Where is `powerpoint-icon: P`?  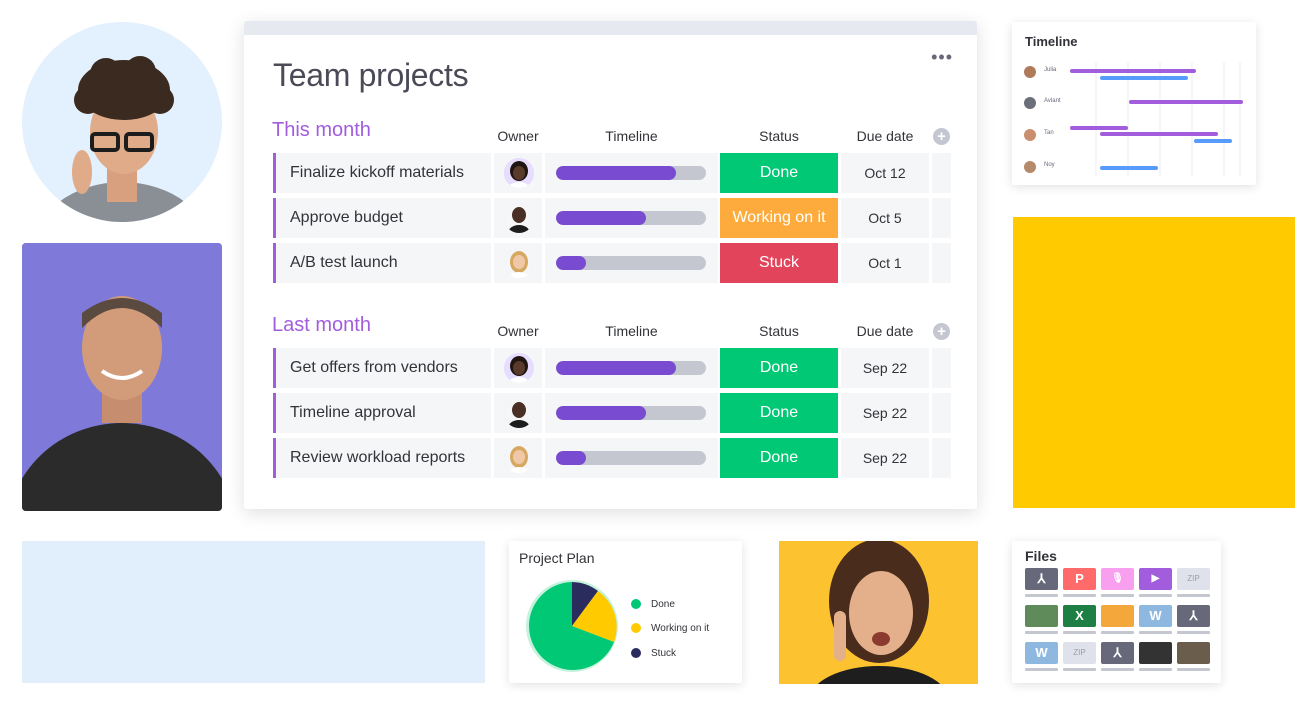
powerpoint-icon: P is located at coordinates (1079, 579).